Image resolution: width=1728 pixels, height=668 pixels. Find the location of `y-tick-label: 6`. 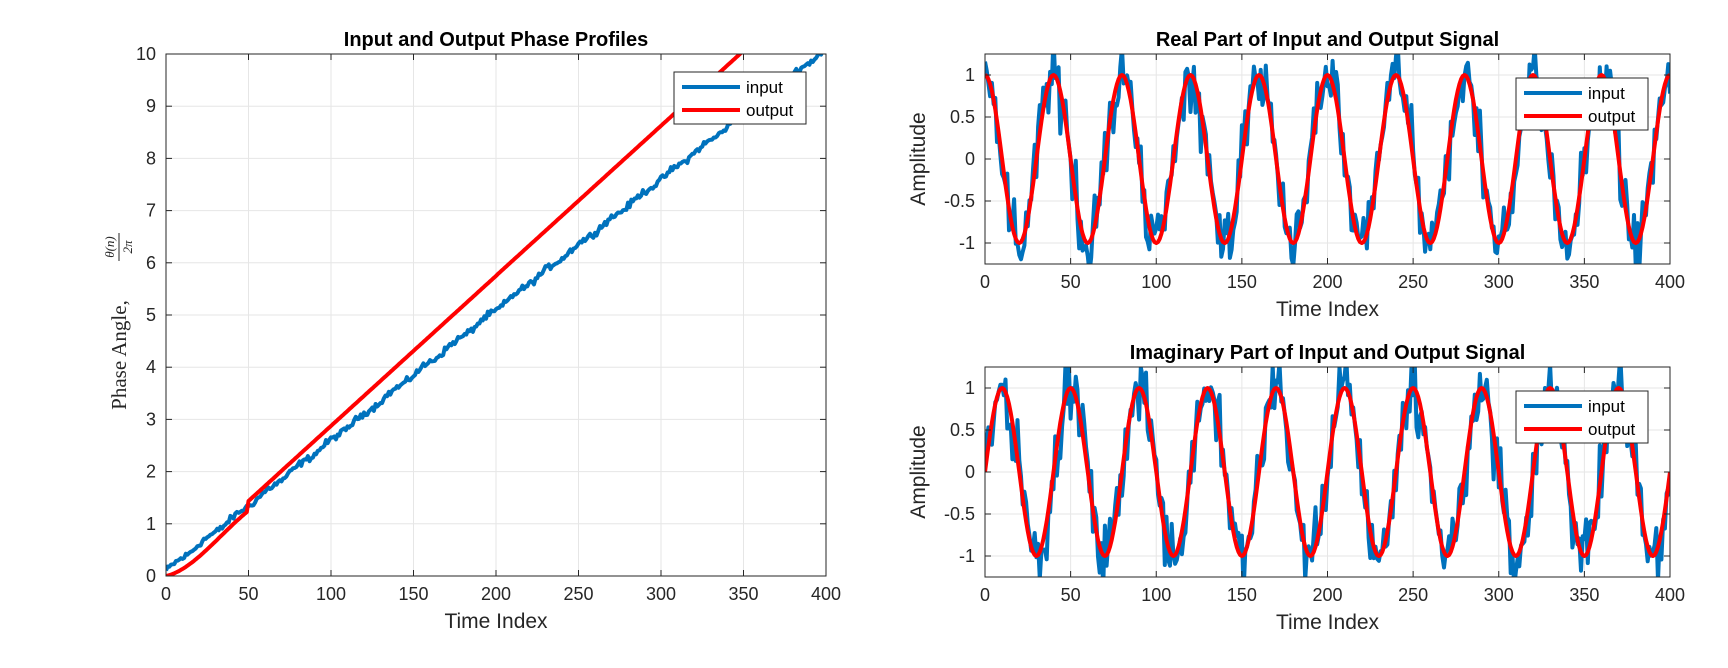

y-tick-label: 6 is located at coordinates (151, 263).